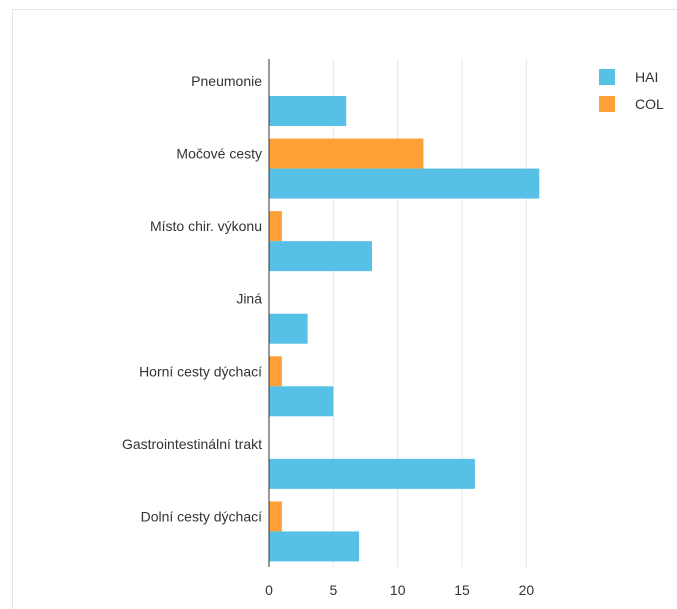 The height and width of the screenshot is (609, 677). Describe the element at coordinates (249, 299) in the screenshot. I see `category-label: Jiná` at that location.